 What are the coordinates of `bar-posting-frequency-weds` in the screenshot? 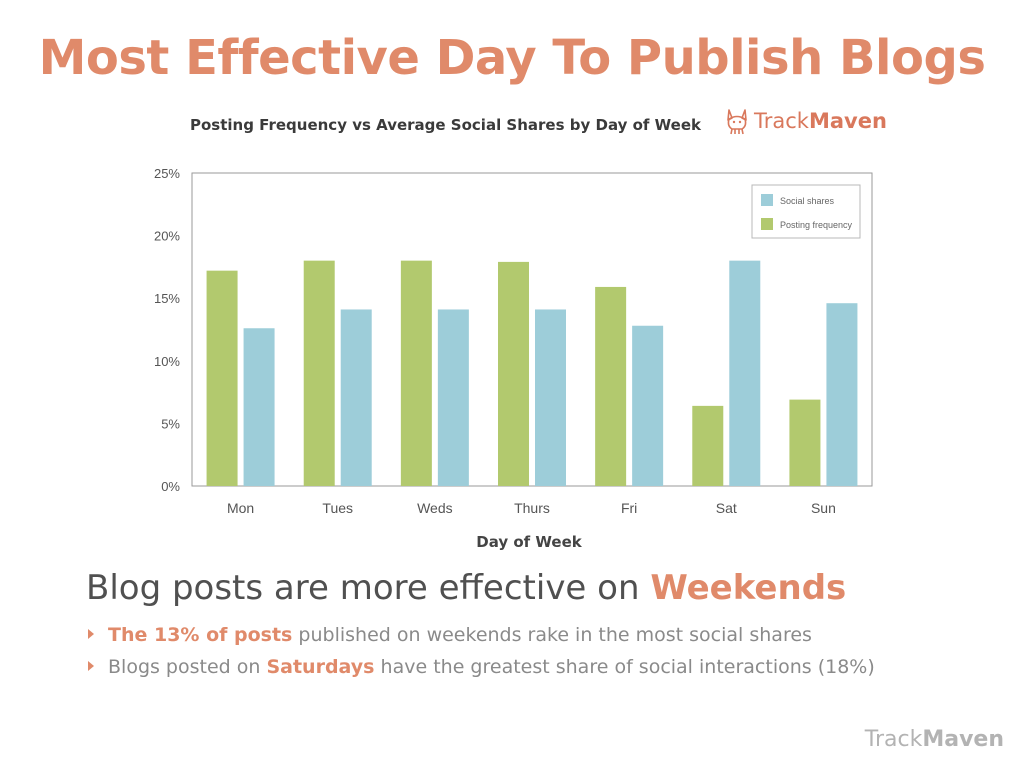 It's located at (416, 373).